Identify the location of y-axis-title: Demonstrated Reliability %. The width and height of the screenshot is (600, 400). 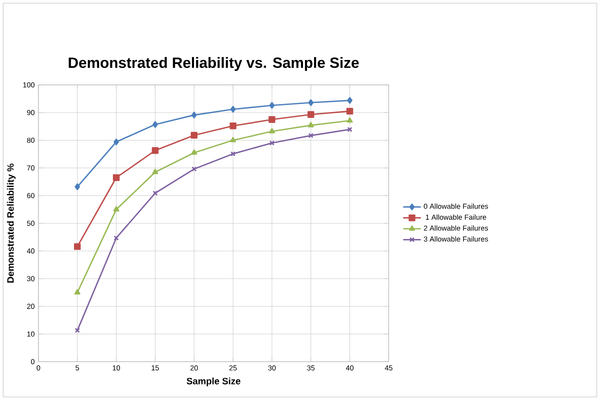
(11, 223).